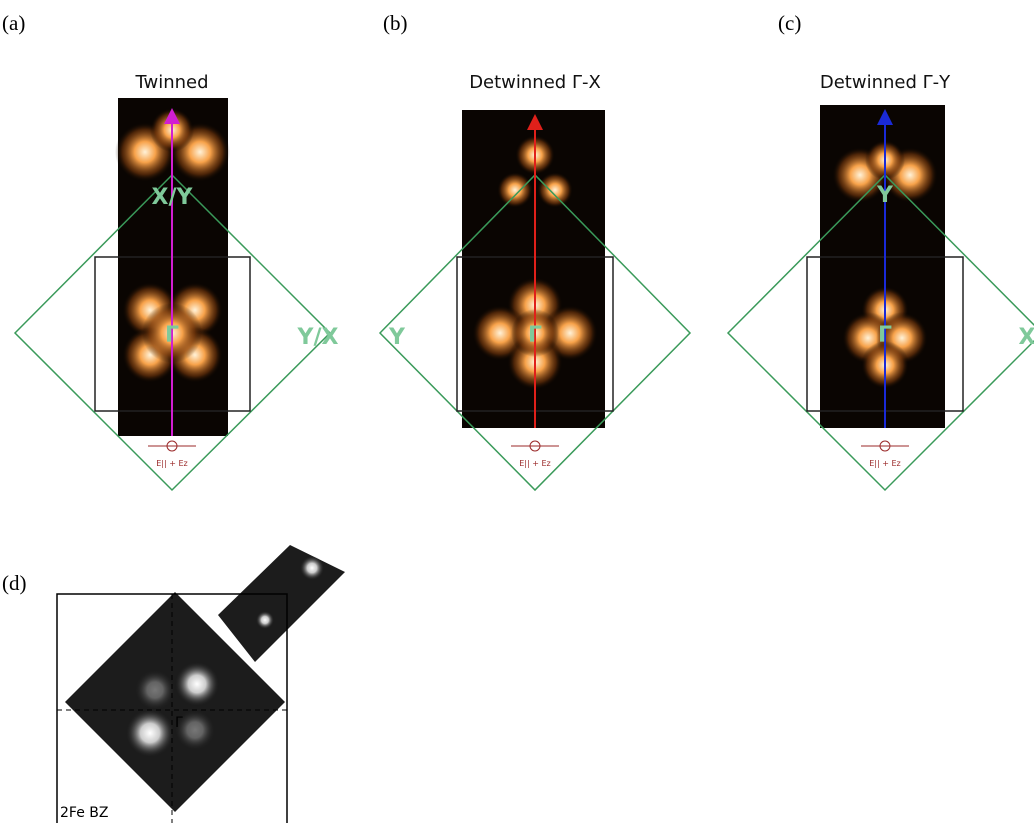 The width and height of the screenshot is (1034, 823). I want to click on panel-d: (d) Γ 2Fe BZ, so click(173, 684).